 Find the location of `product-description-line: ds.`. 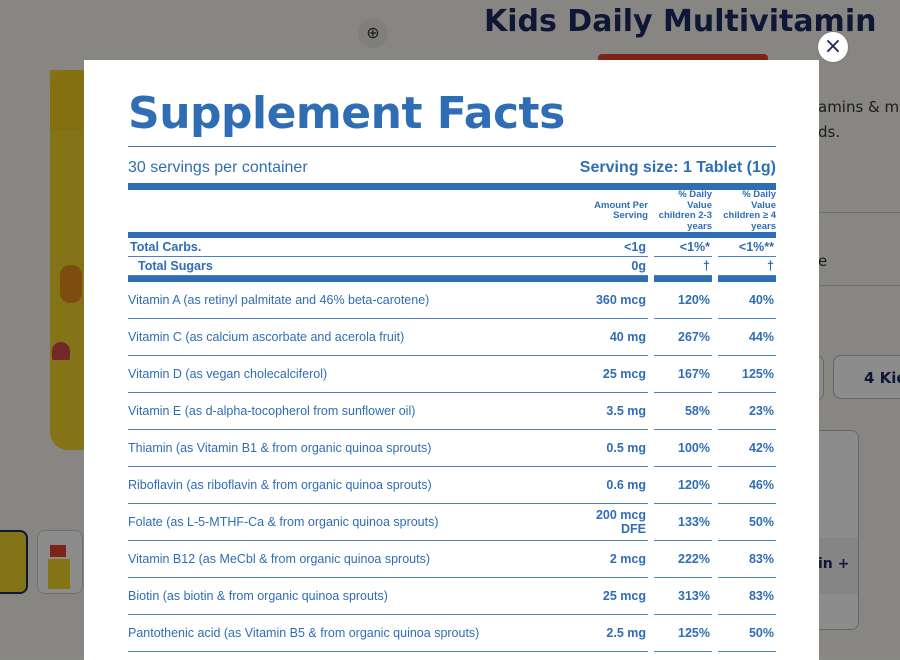

product-description-line: ds. is located at coordinates (829, 132).